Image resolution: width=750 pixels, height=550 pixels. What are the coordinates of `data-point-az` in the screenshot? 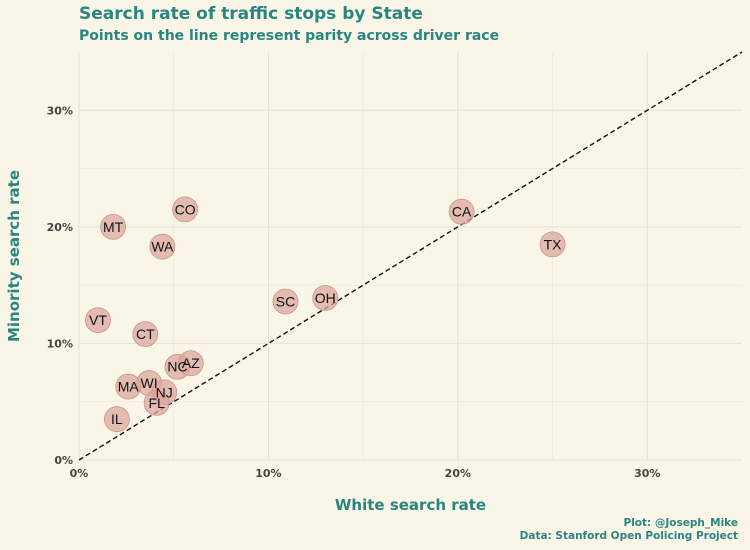 It's located at (190, 363).